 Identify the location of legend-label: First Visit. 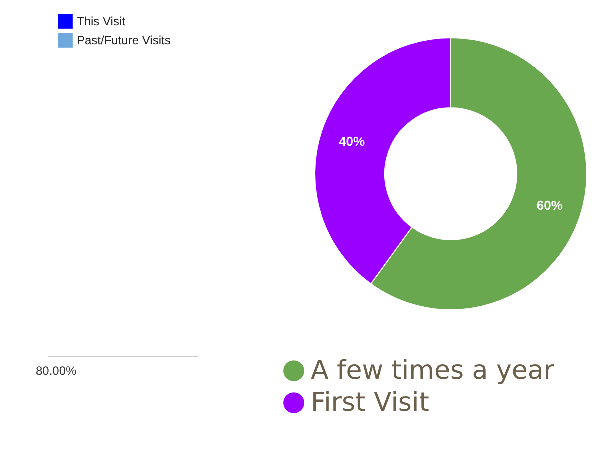
(370, 403).